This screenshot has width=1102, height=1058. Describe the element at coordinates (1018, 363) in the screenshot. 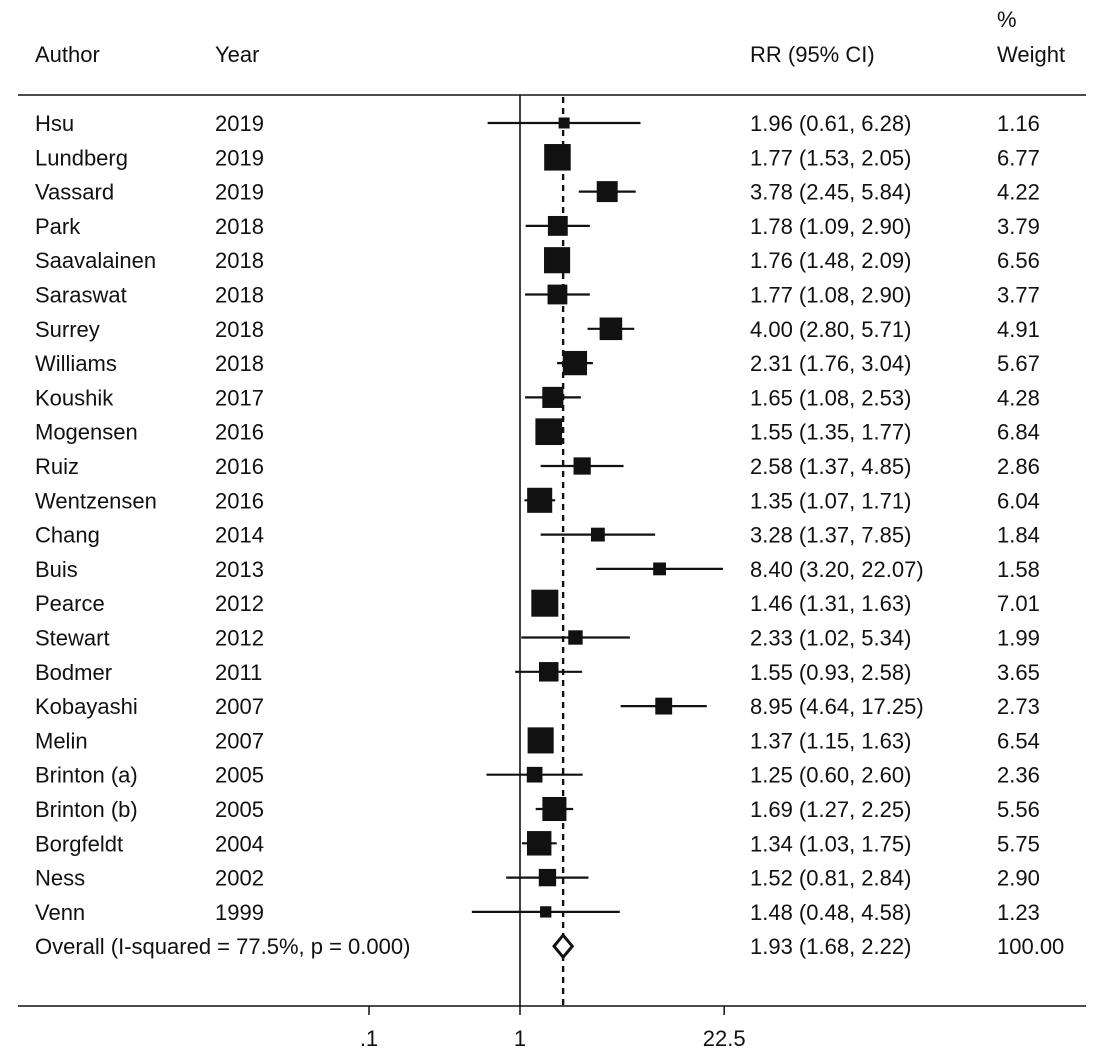

I see `study-weight: 5.67` at that location.